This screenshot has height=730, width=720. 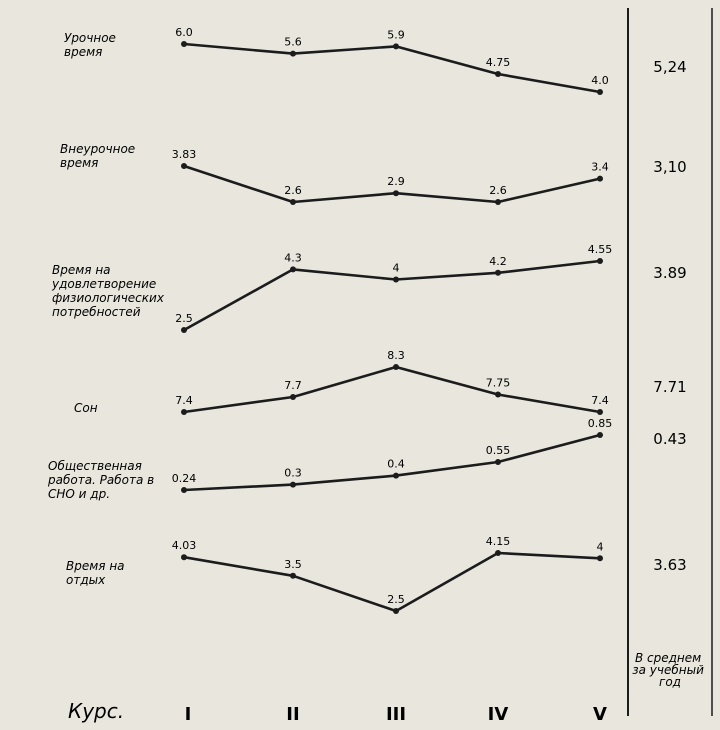 What do you see at coordinates (293, 564) in the screenshot?
I see `series-6-value-label-2: 3.5` at bounding box center [293, 564].